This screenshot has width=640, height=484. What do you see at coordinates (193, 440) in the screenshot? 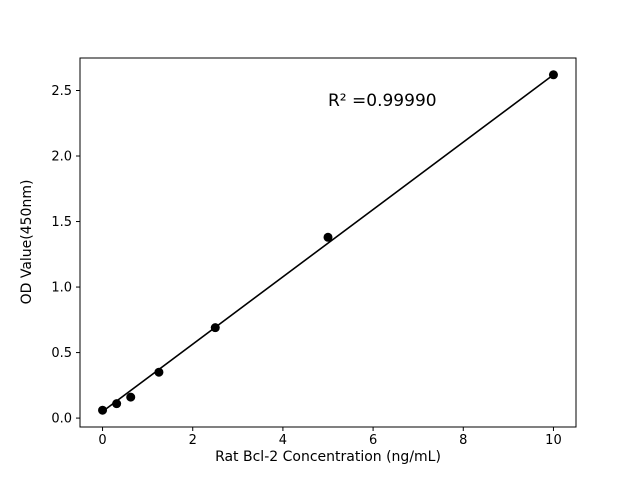
I see `x-tick-label: 2` at bounding box center [193, 440].